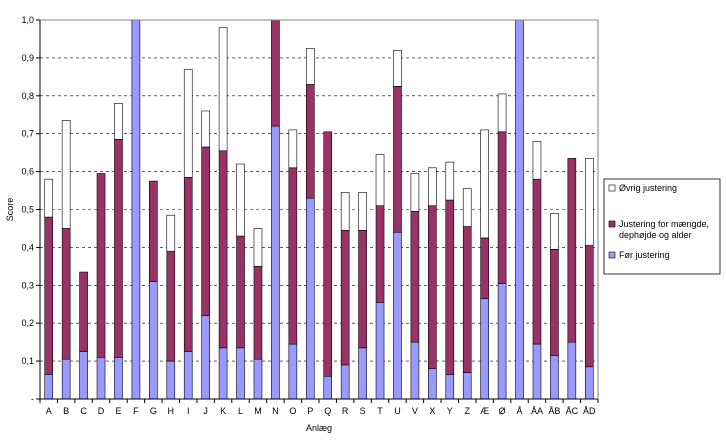 This screenshot has height=446, width=726. Describe the element at coordinates (136, 411) in the screenshot. I see `x-tick-label: F` at that location.